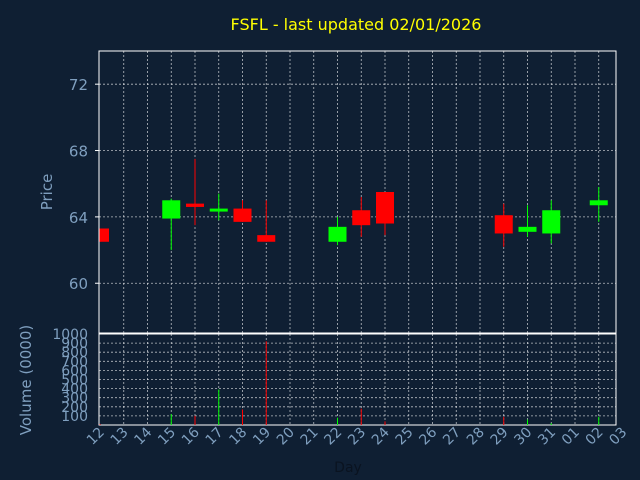 The image size is (640, 480). Describe the element at coordinates (70, 335) in the screenshot. I see `volume-tick-label: 1000` at that location.